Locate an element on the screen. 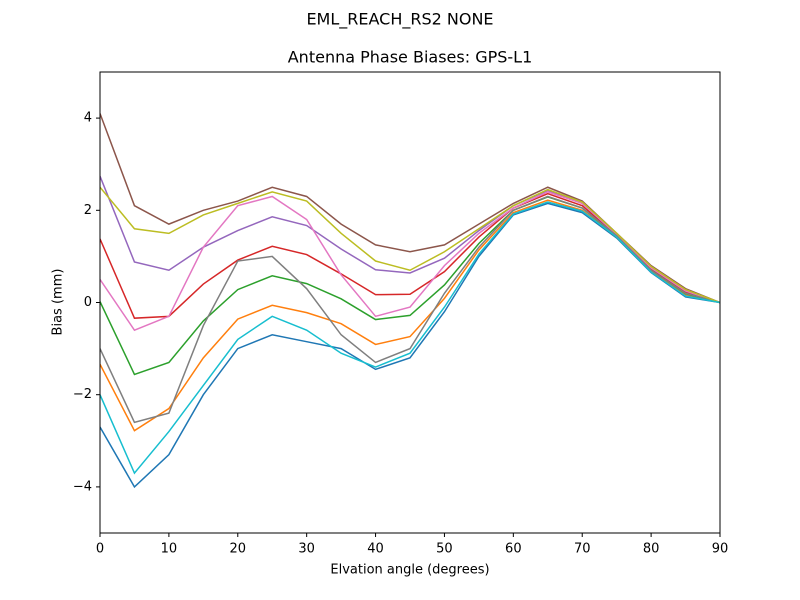 The height and width of the screenshot is (600, 800). x-tick-label: 0 is located at coordinates (100, 549).